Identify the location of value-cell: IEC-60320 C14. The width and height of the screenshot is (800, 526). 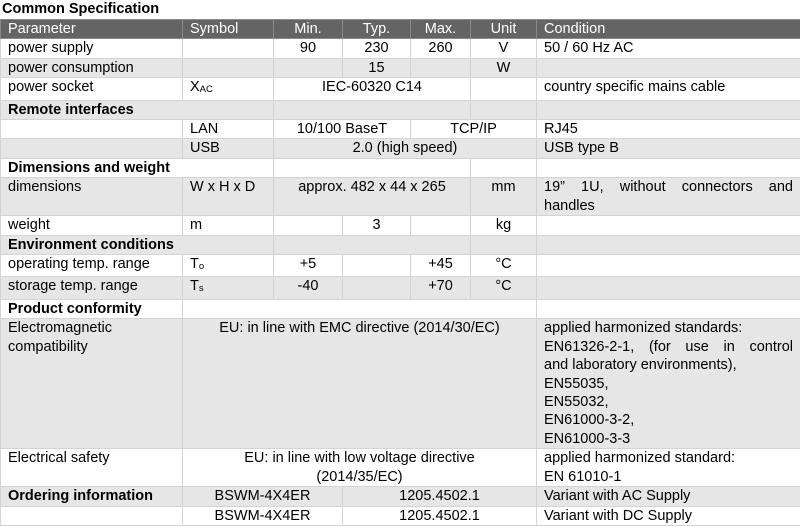
(372, 89).